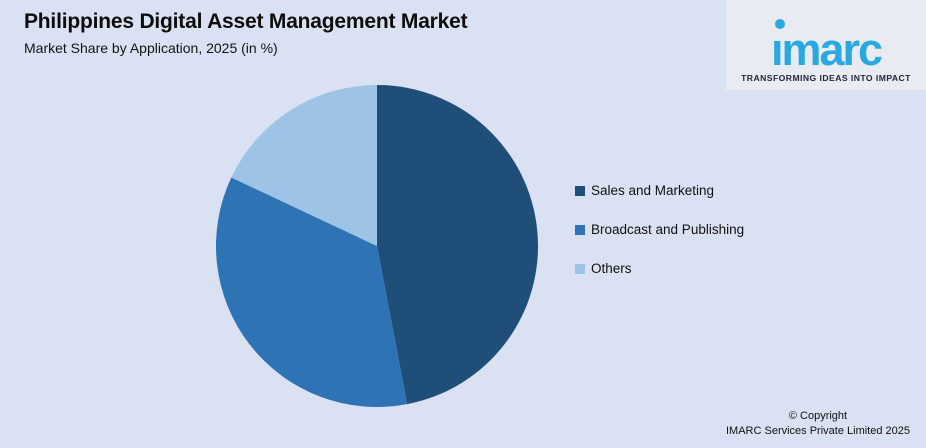 The height and width of the screenshot is (448, 926). Describe the element at coordinates (659, 268) in the screenshot. I see `legend-item-others: Others` at that location.